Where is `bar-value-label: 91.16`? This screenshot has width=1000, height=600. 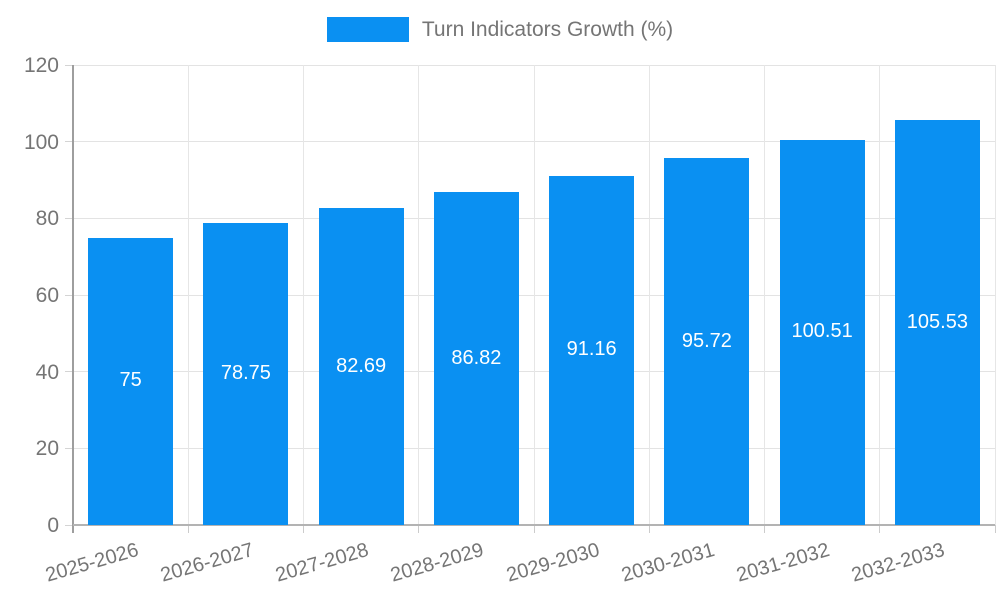 bar-value-label: 91.16 is located at coordinates (591, 349).